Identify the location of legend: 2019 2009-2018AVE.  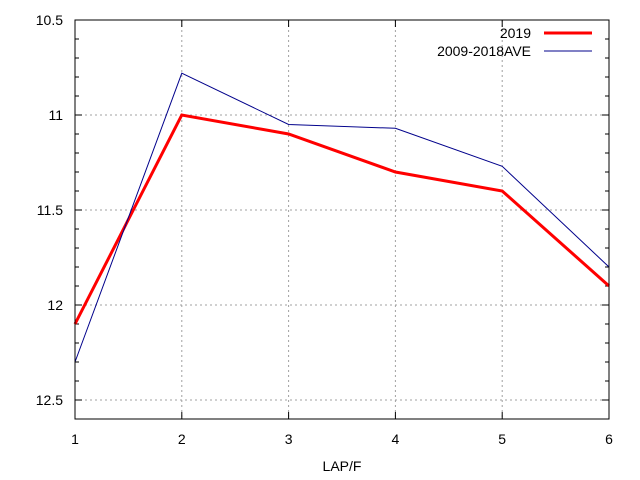
(514, 42).